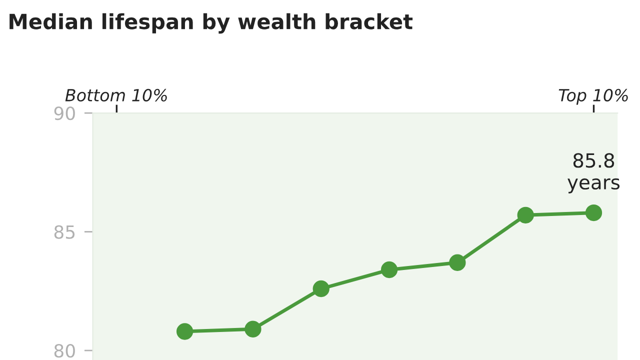 The width and height of the screenshot is (640, 360). What do you see at coordinates (116, 95) in the screenshot?
I see `x-tick-label: Bottom 10%` at bounding box center [116, 95].